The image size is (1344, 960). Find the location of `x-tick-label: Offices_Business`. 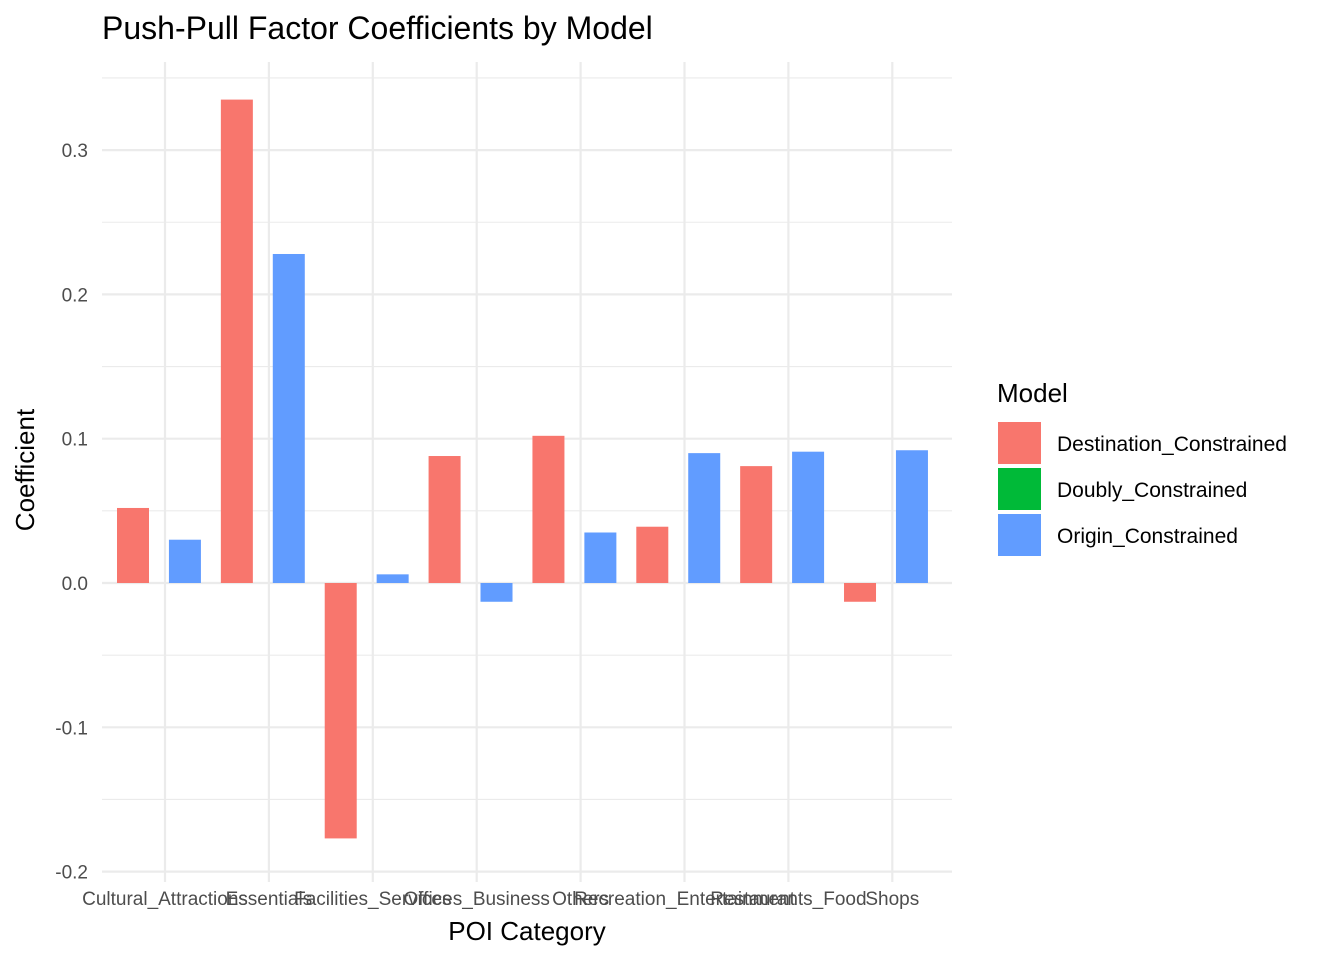

x-tick-label: Offices_Business is located at coordinates (476, 899).